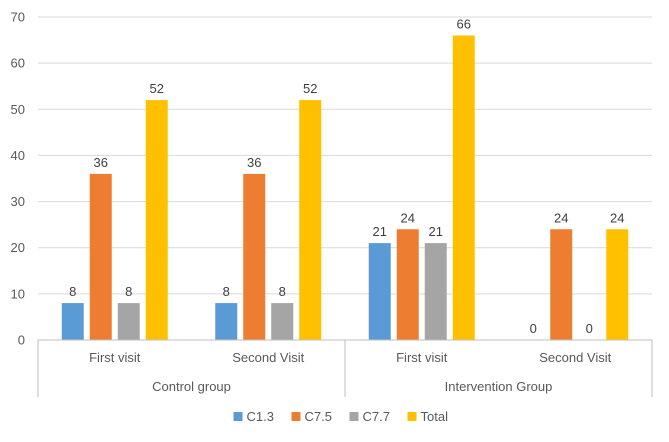  Describe the element at coordinates (435, 416) in the screenshot. I see `legend-label: Total` at that location.